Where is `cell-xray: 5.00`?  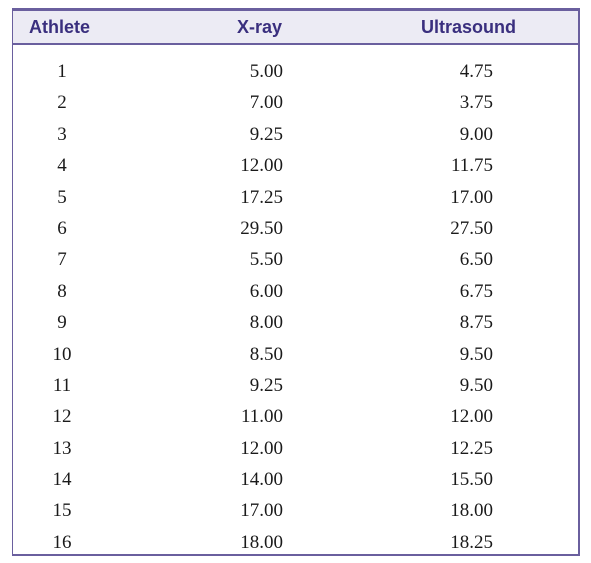
cell-xray: 5.00 is located at coordinates (266, 71).